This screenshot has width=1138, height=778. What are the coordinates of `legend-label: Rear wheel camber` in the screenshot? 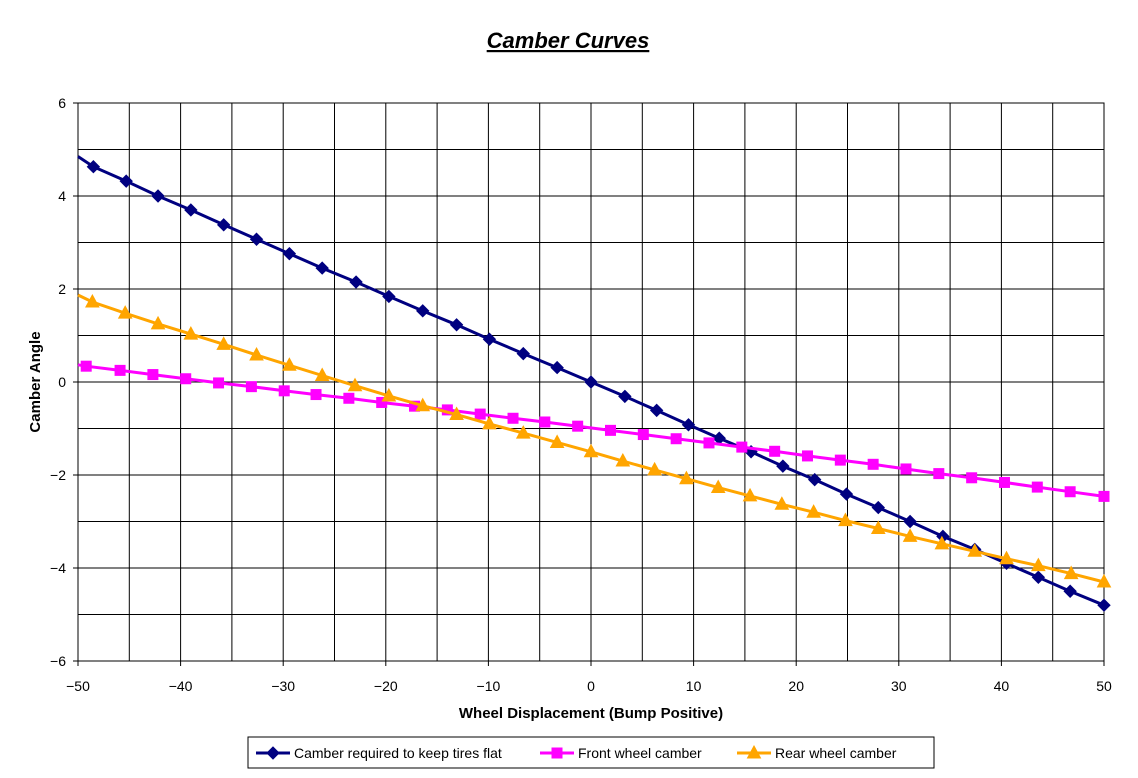 It's located at (836, 753).